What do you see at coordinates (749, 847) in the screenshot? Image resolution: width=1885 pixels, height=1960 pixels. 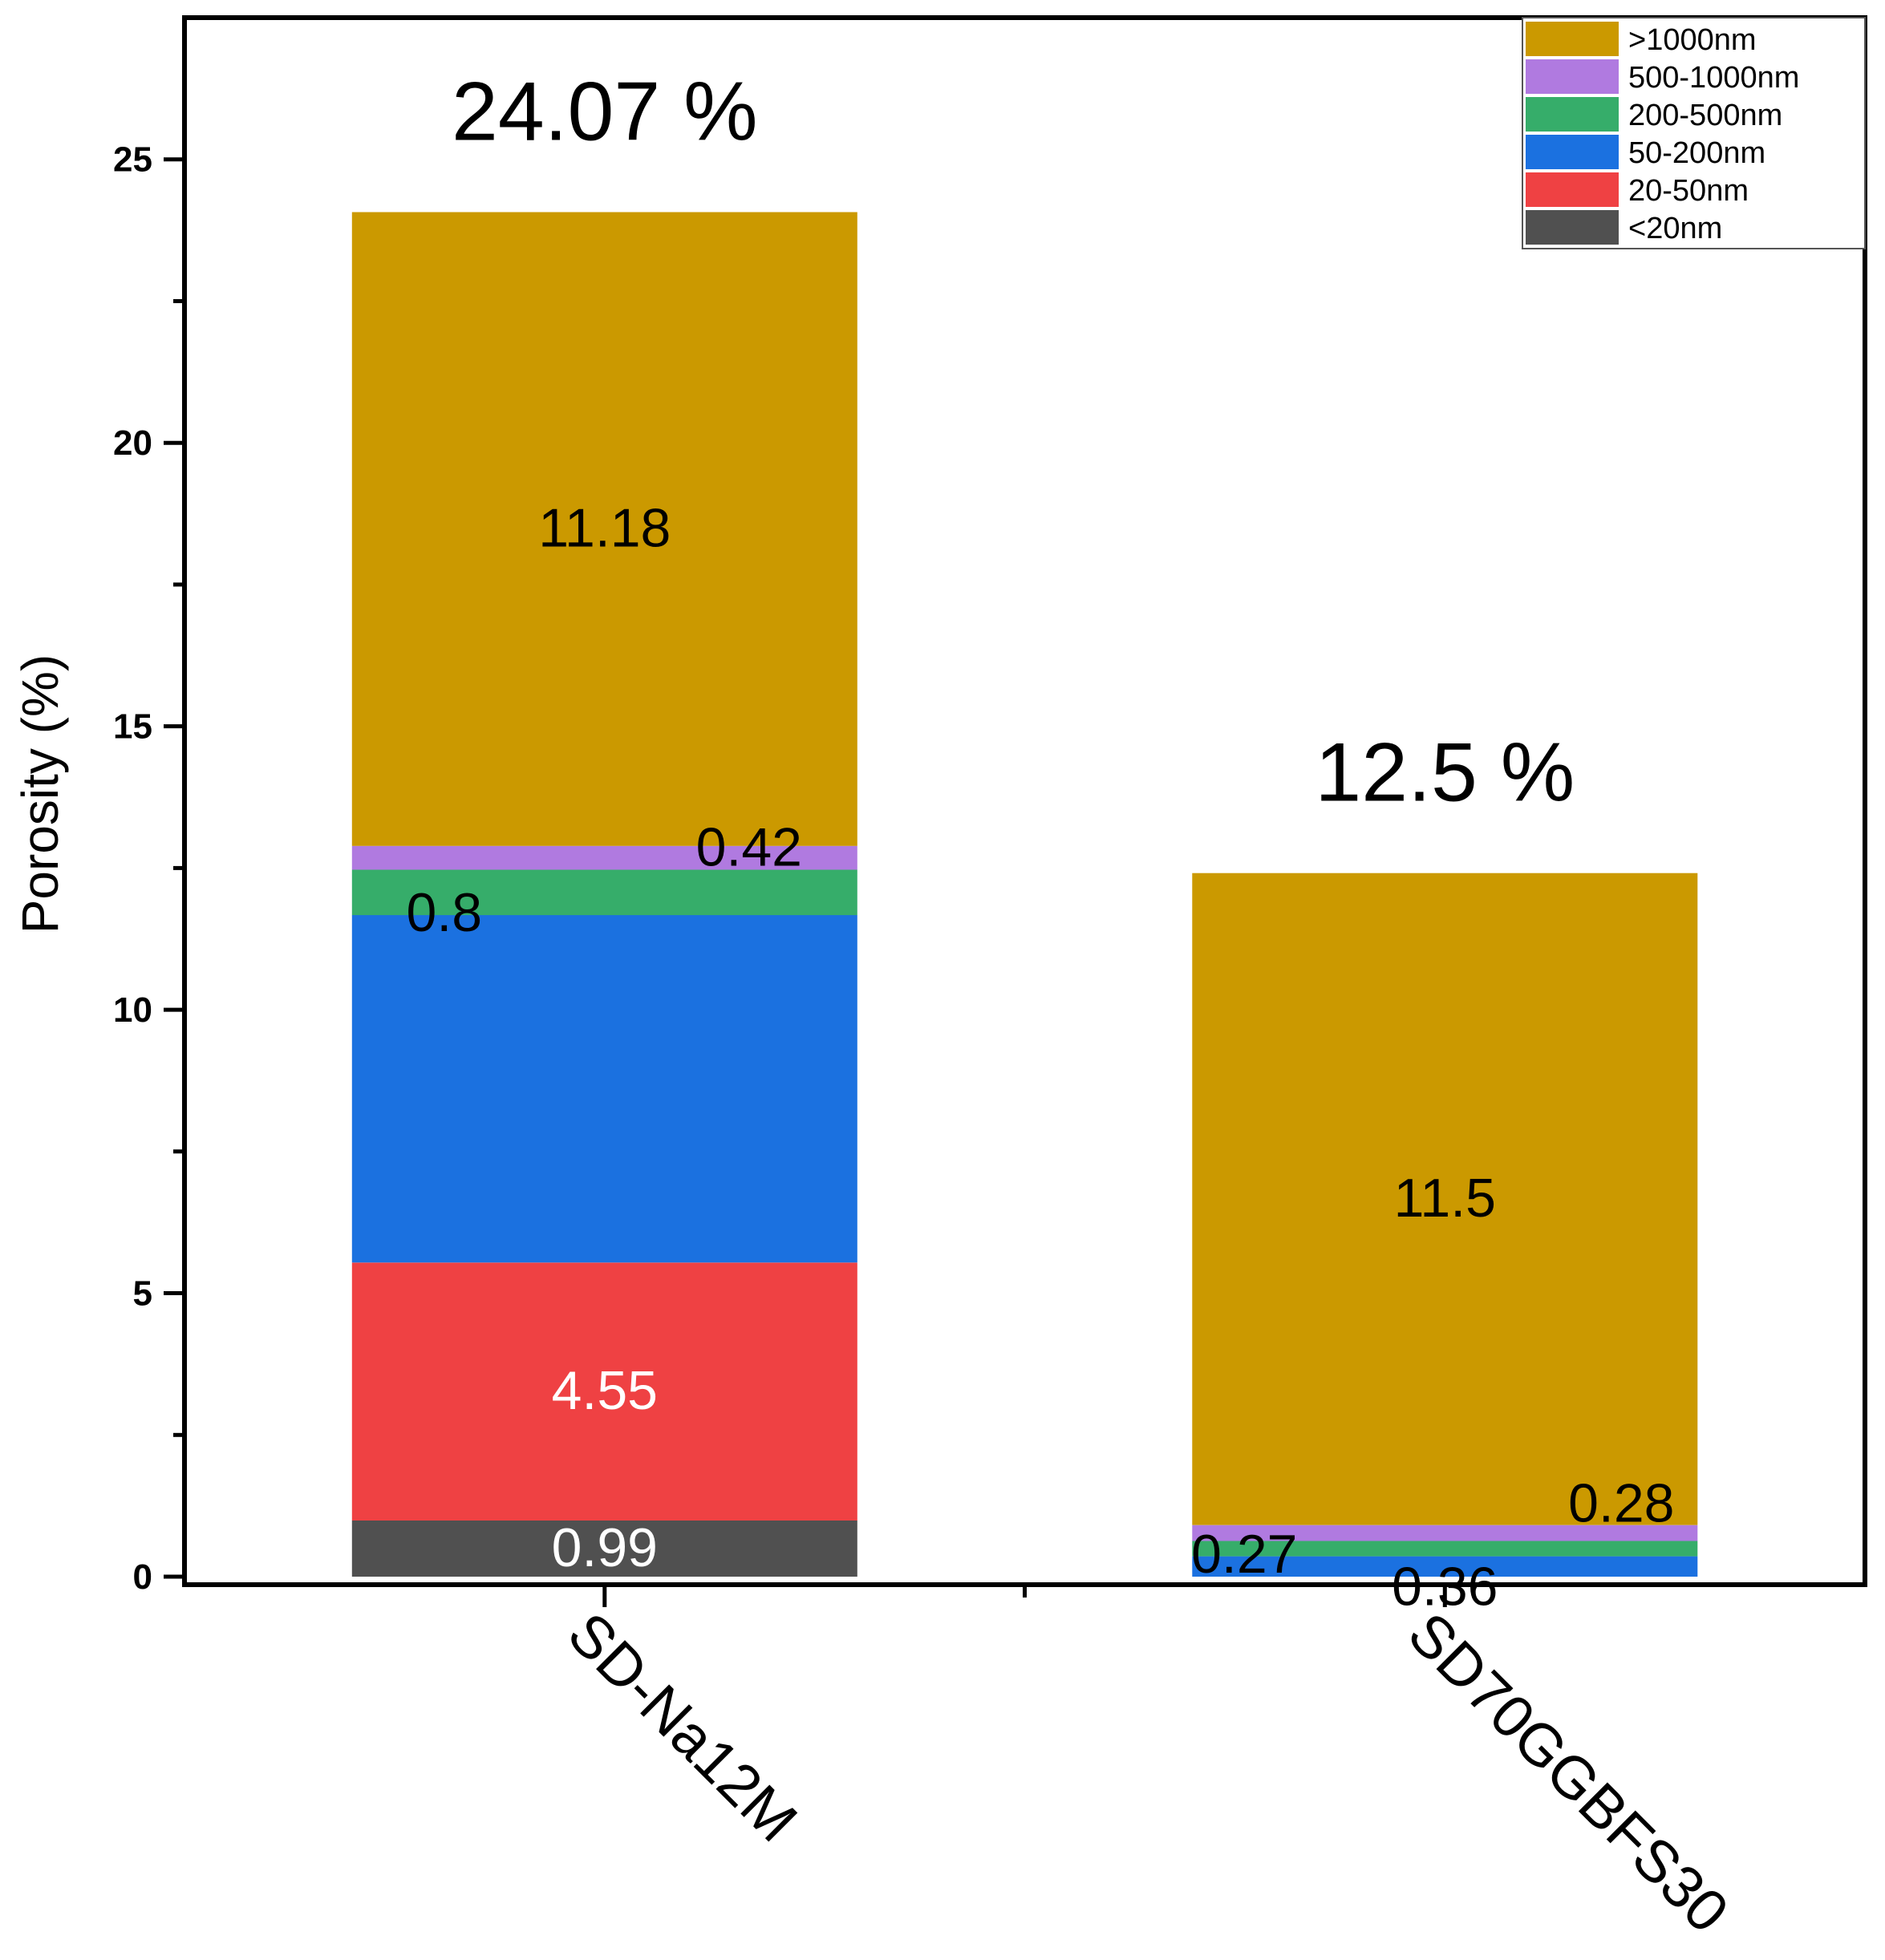 I see `data-label-500-1000nm: 0.42` at bounding box center [749, 847].